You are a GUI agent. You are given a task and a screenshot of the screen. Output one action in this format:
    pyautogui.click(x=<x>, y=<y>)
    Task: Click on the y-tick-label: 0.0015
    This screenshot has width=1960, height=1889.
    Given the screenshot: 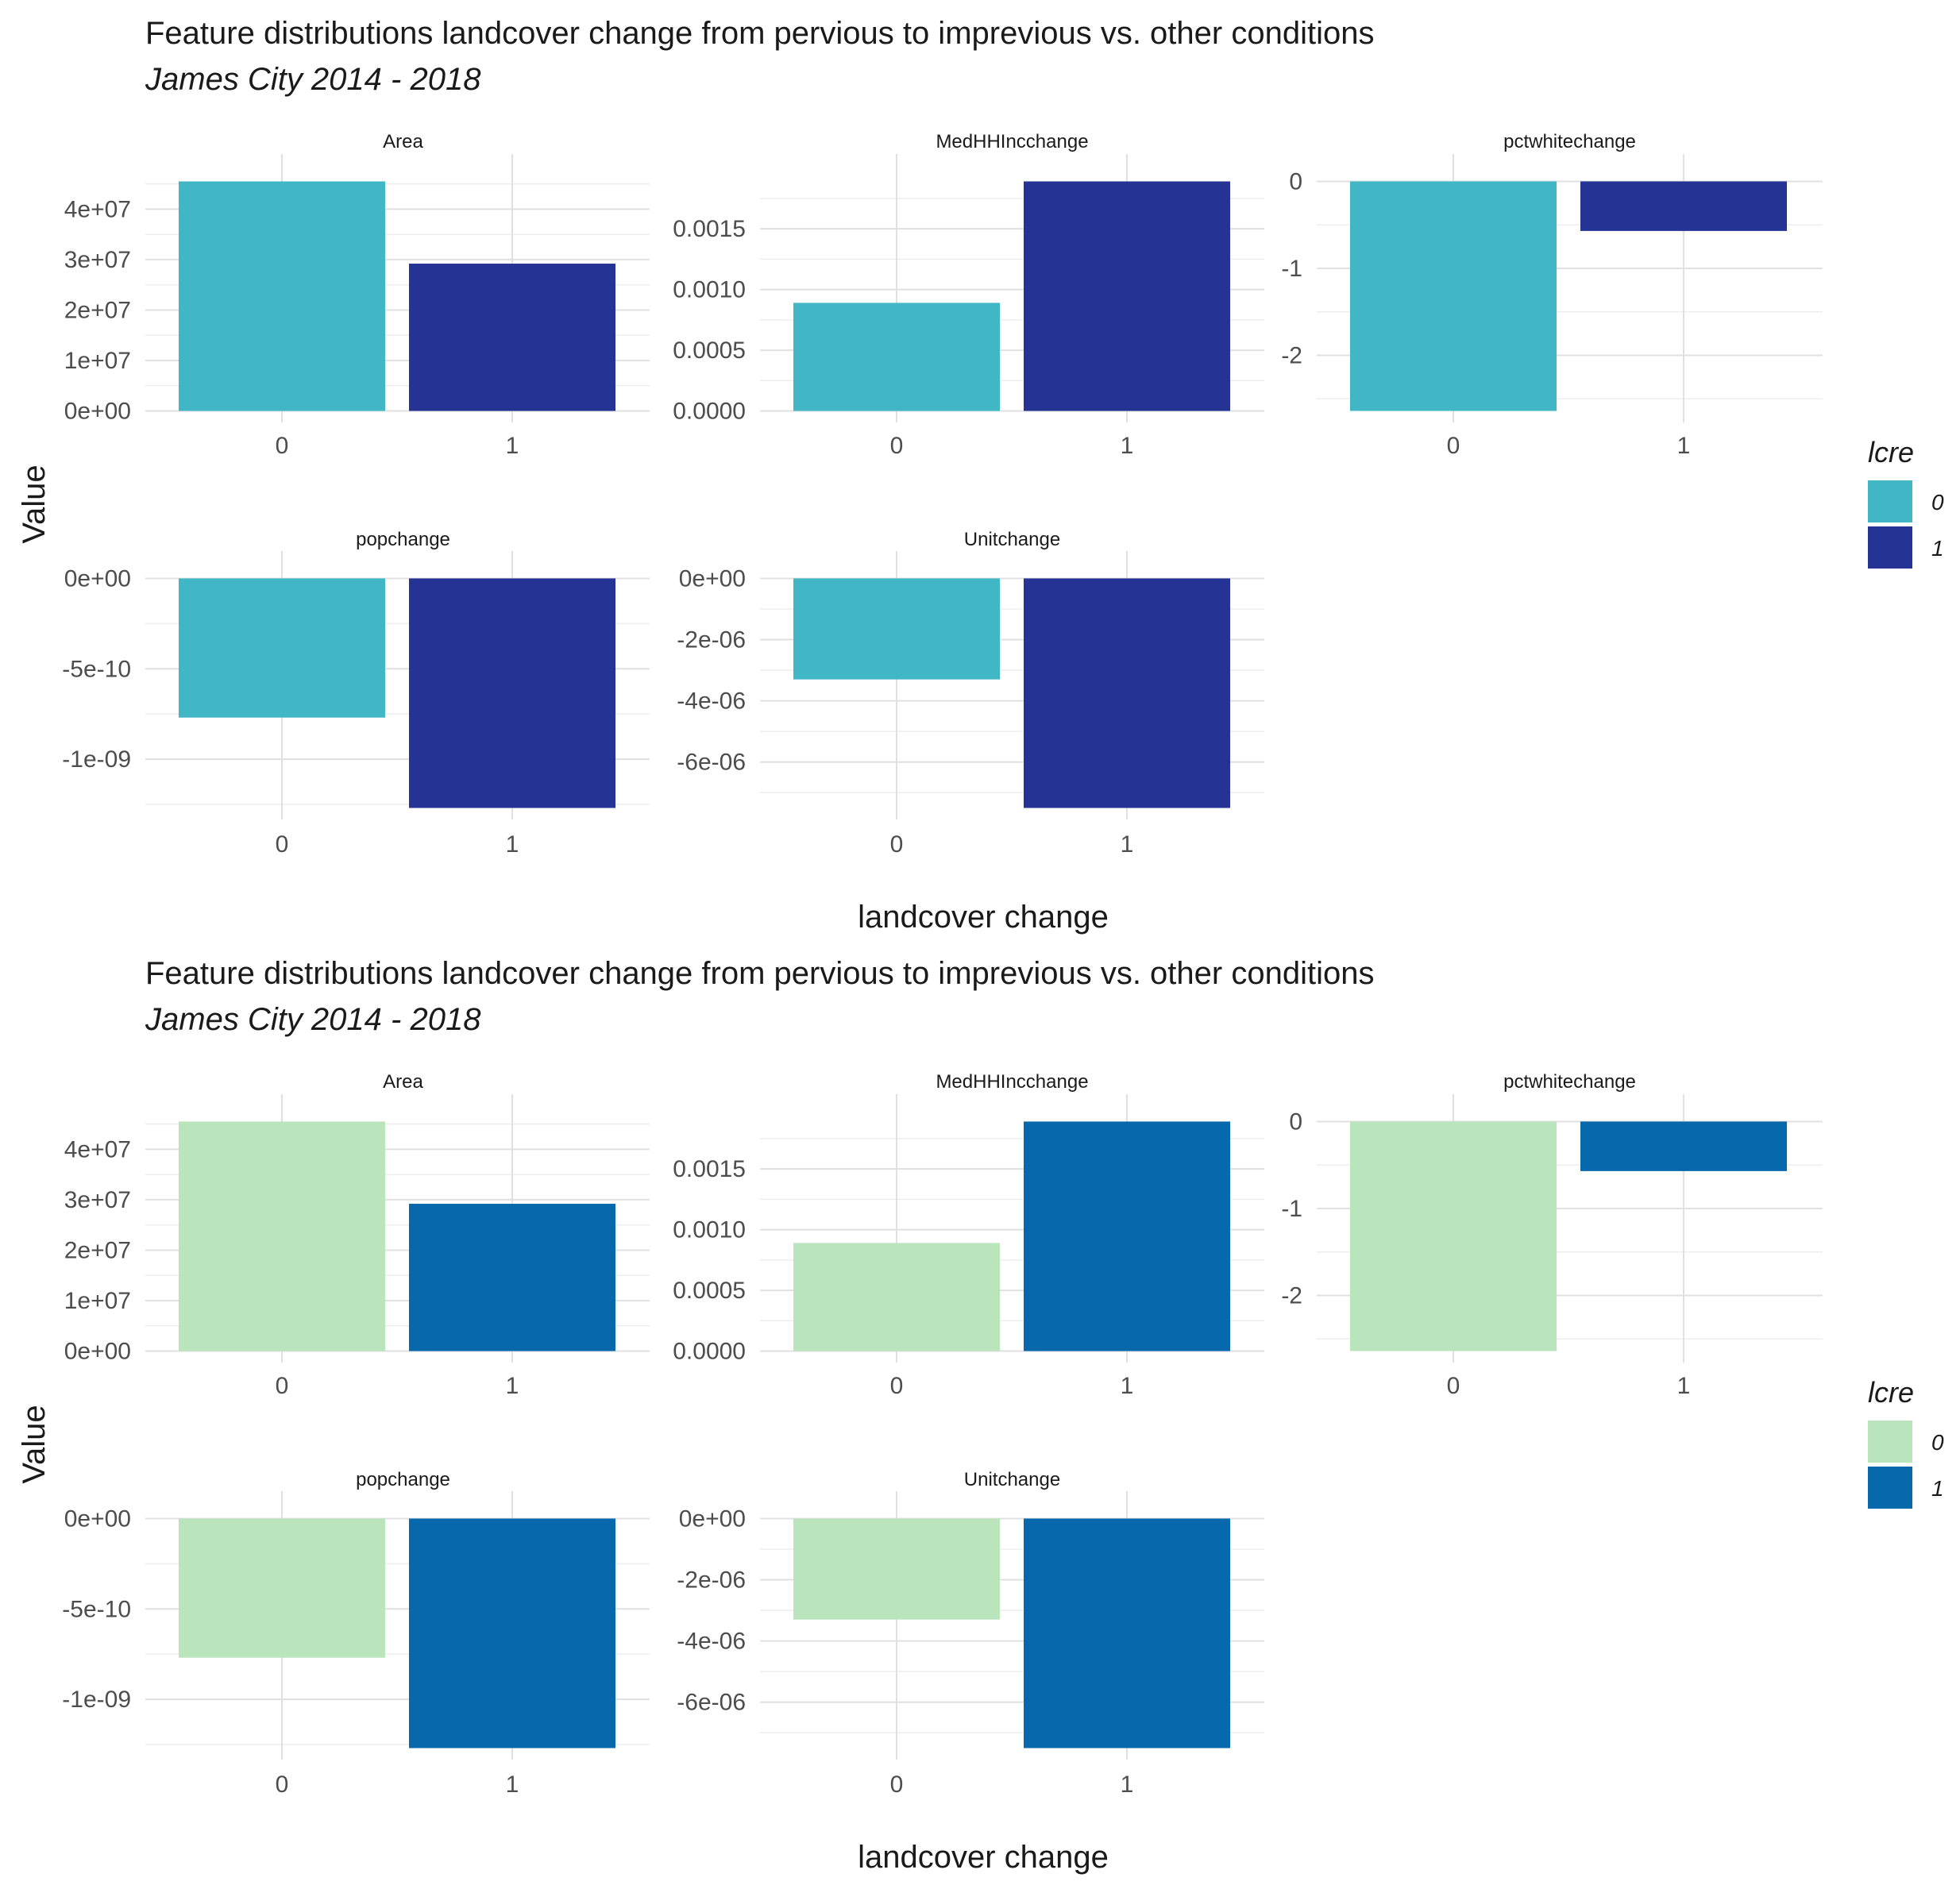 What is the action you would take?
    pyautogui.click(x=709, y=229)
    